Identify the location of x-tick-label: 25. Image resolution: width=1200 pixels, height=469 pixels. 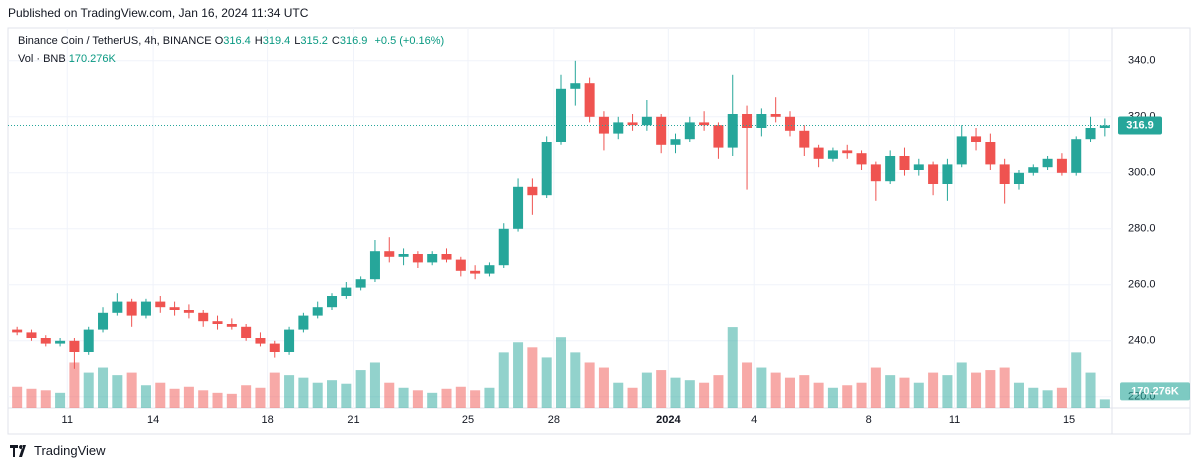
(468, 420).